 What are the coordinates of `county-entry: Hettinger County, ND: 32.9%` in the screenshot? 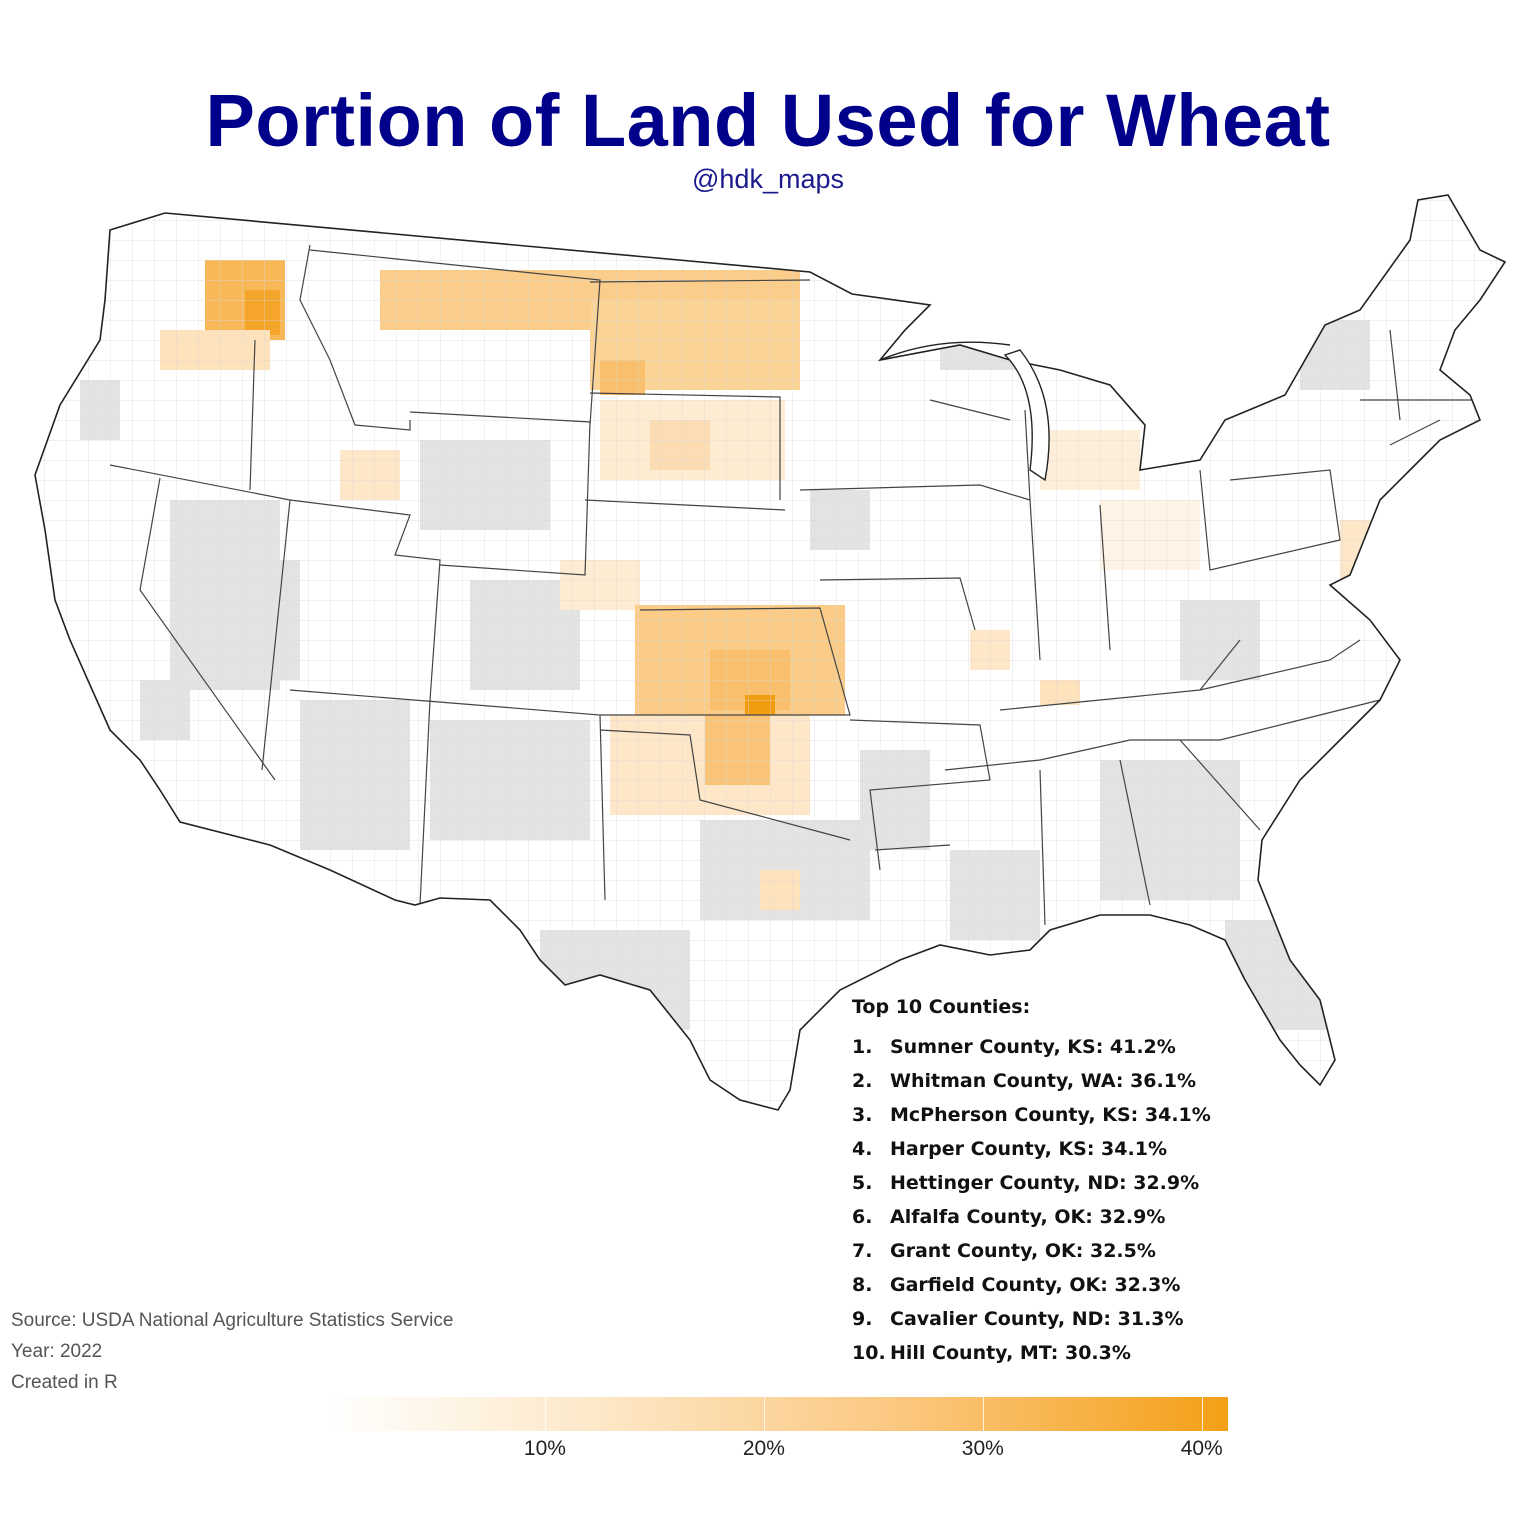 It's located at (1045, 1183).